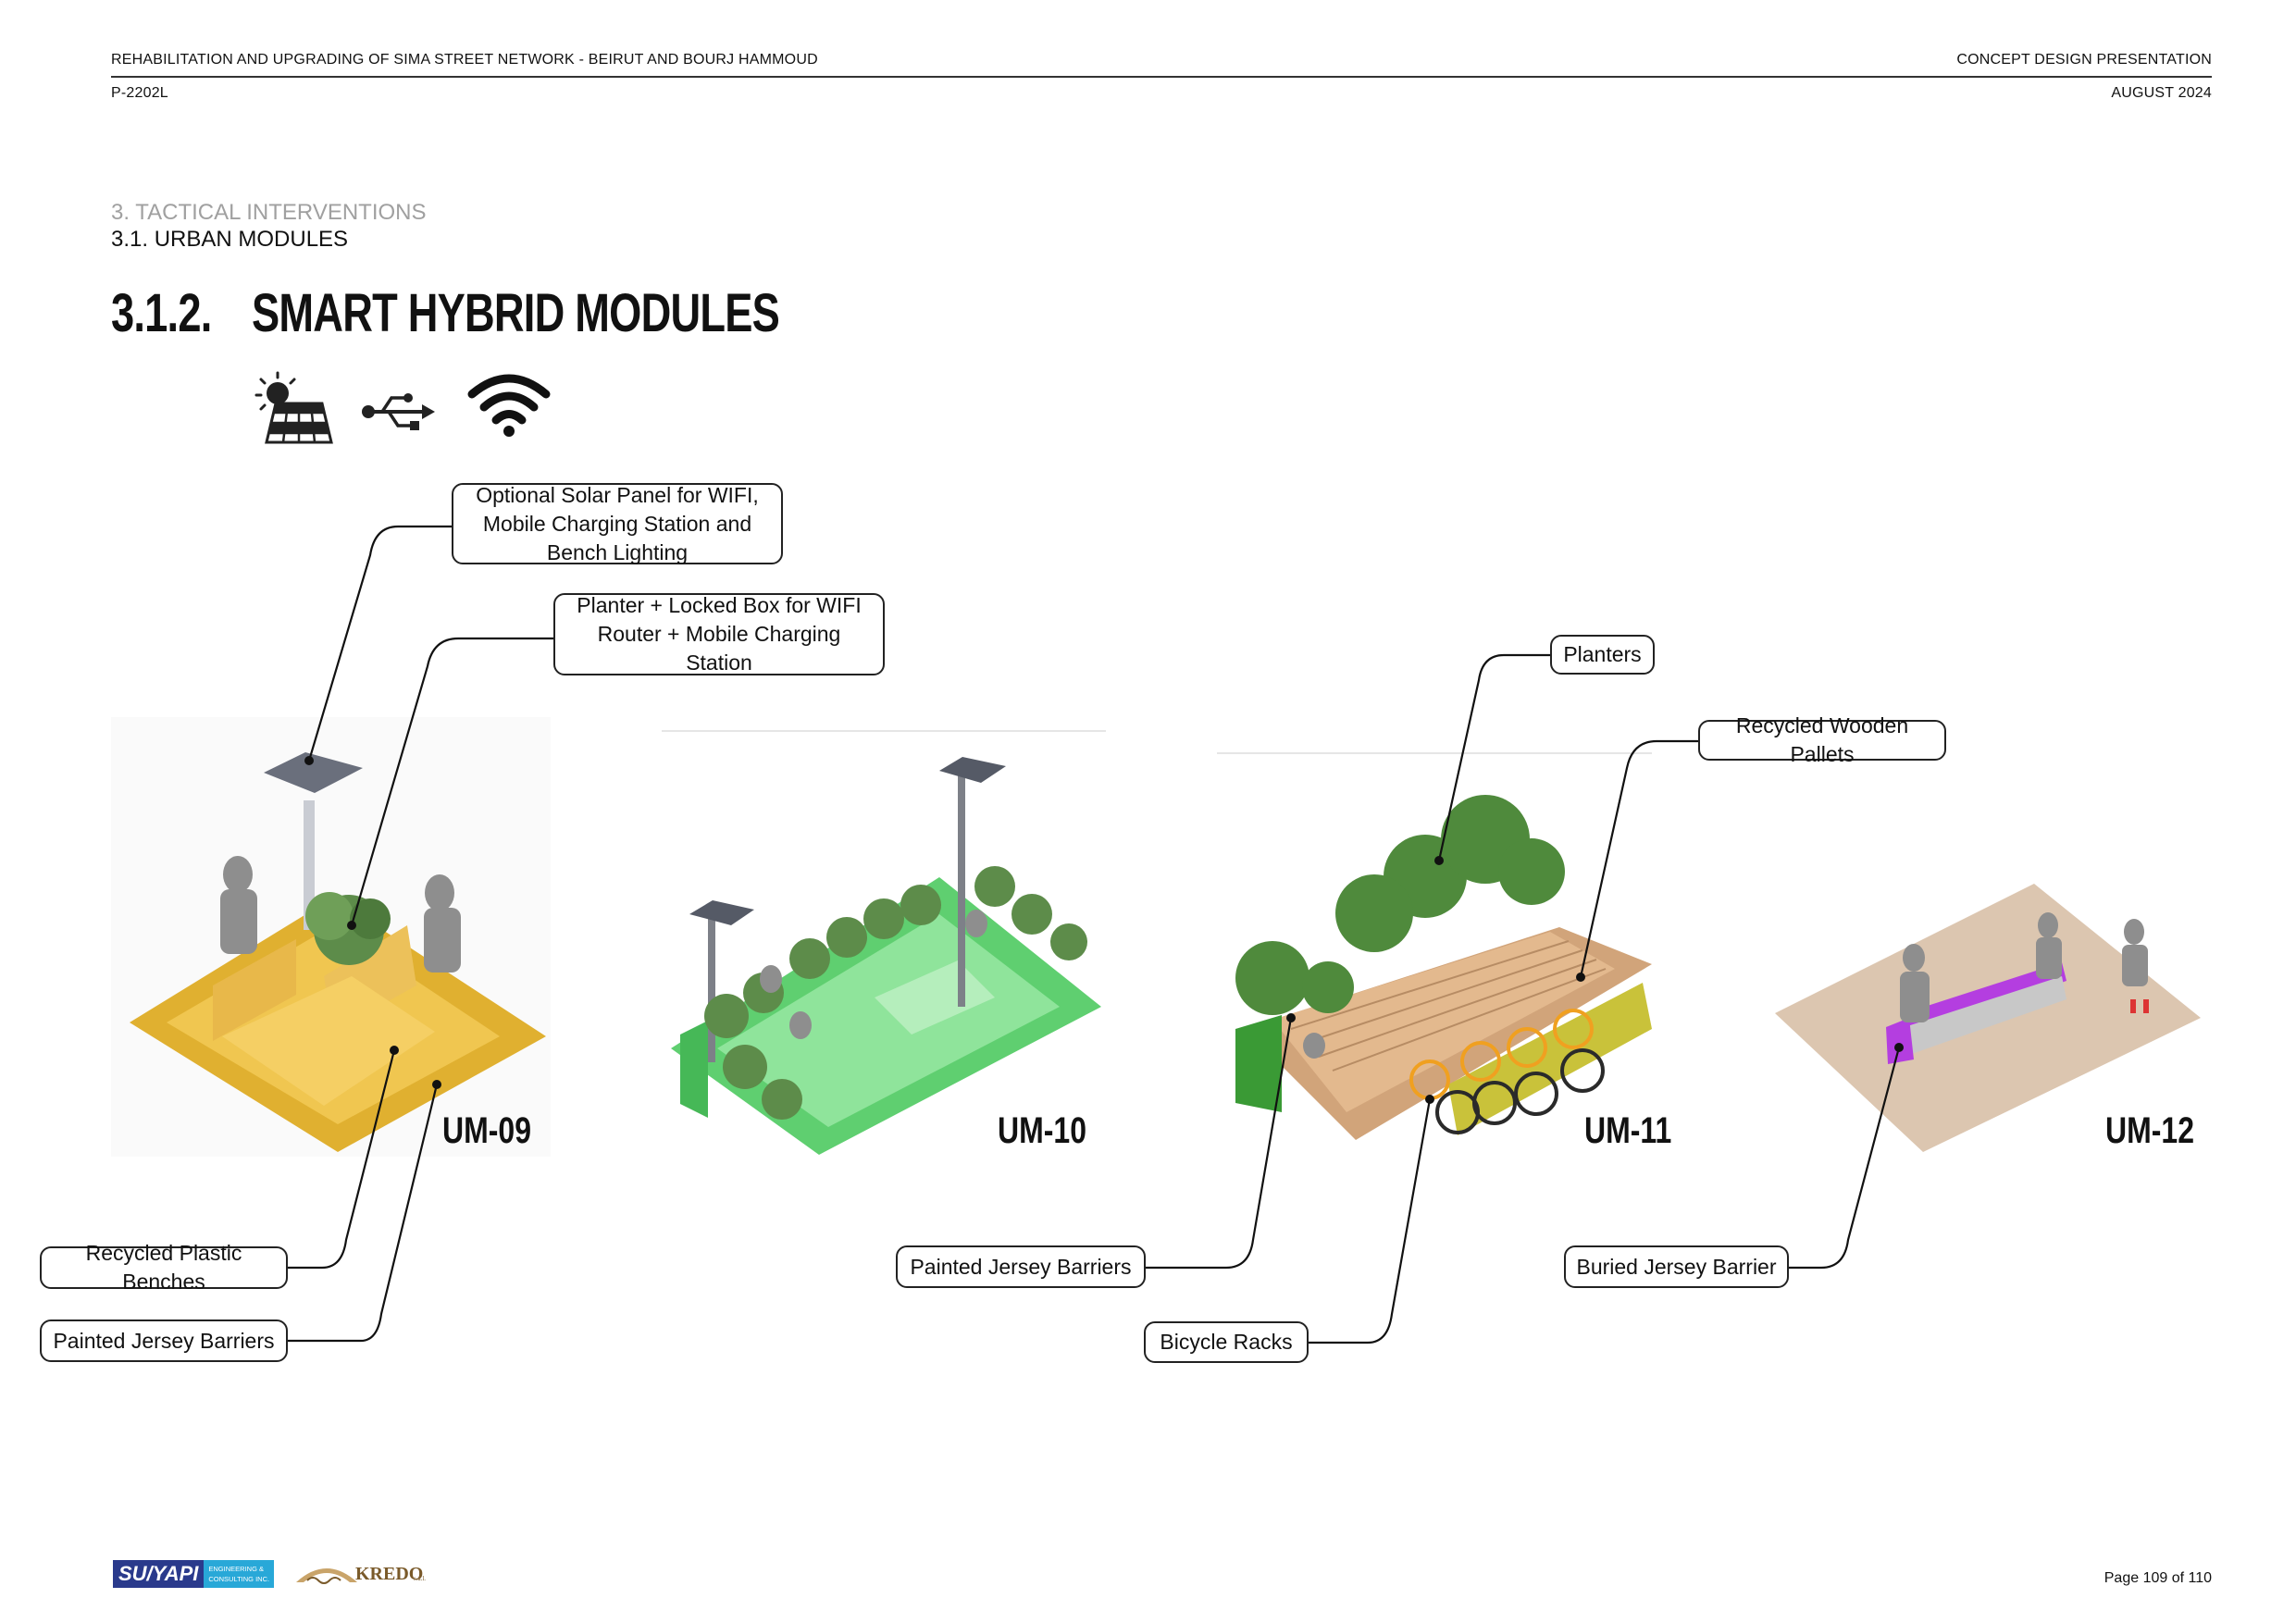 The height and width of the screenshot is (1623, 2296). What do you see at coordinates (164, 1340) in the screenshot?
I see `callout-painted-jersey-barriers-um09: Painted Jersey Barriers` at bounding box center [164, 1340].